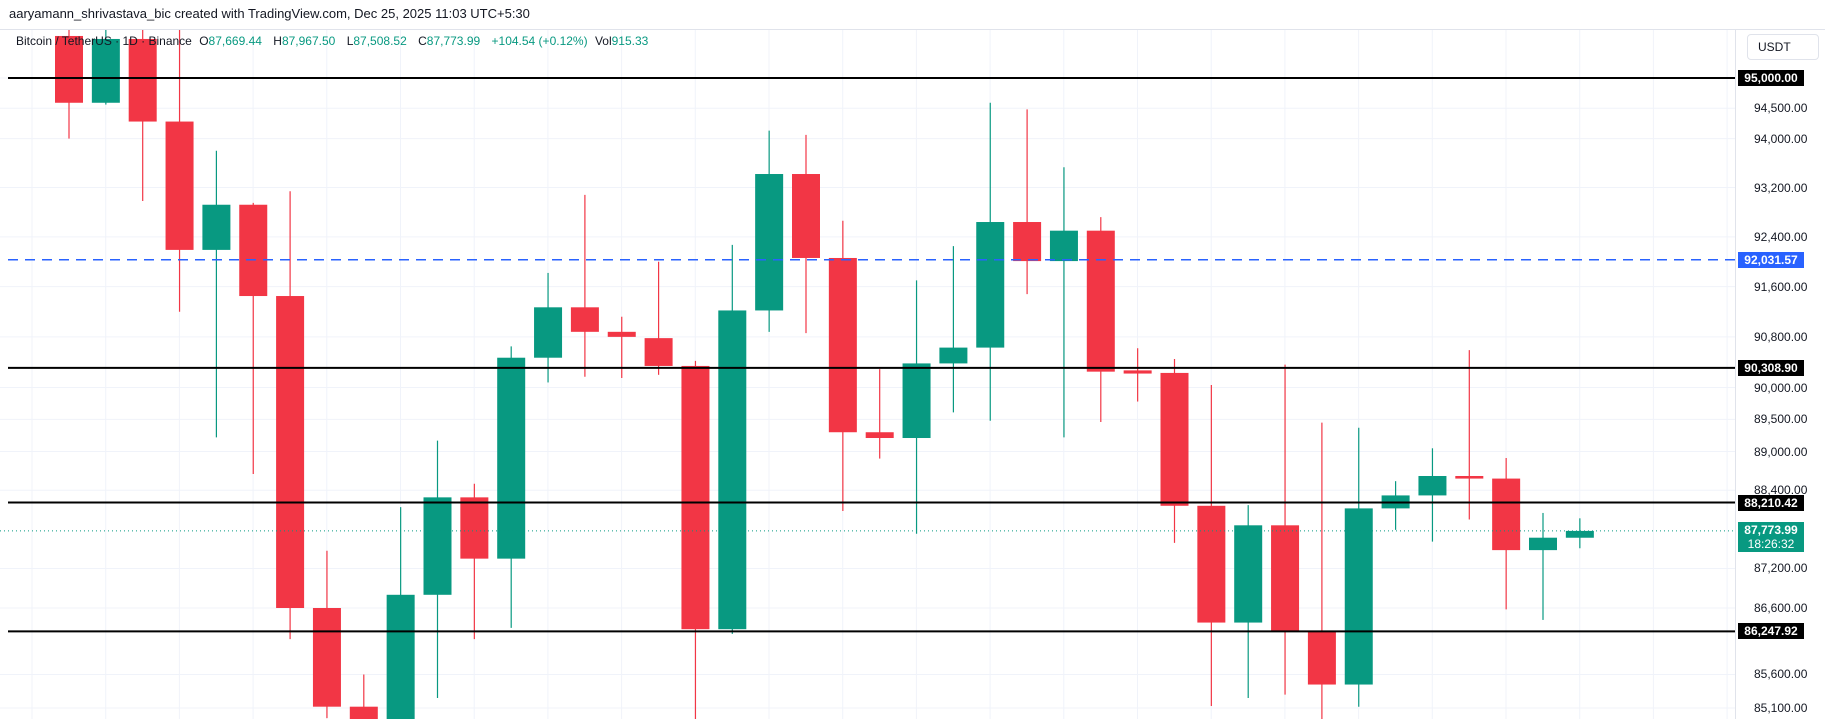  I want to click on price-tick: 90,800.00, so click(1781, 336).